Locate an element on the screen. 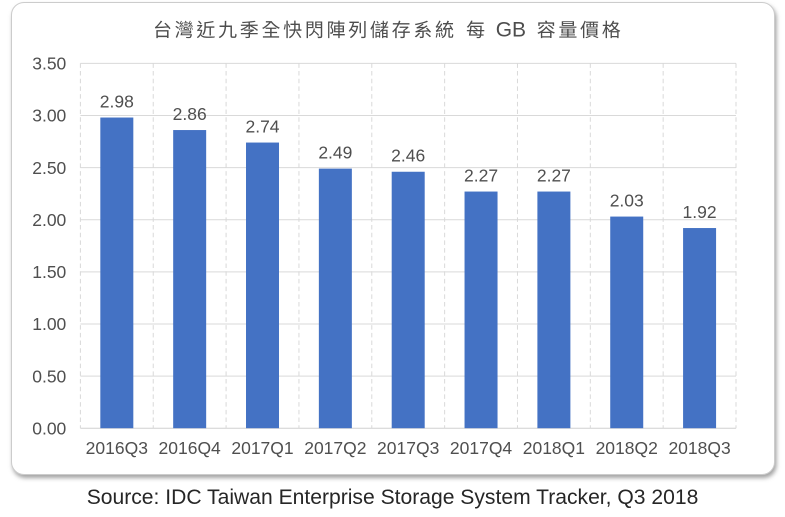  svg-text: 2.46 is located at coordinates (408, 156).